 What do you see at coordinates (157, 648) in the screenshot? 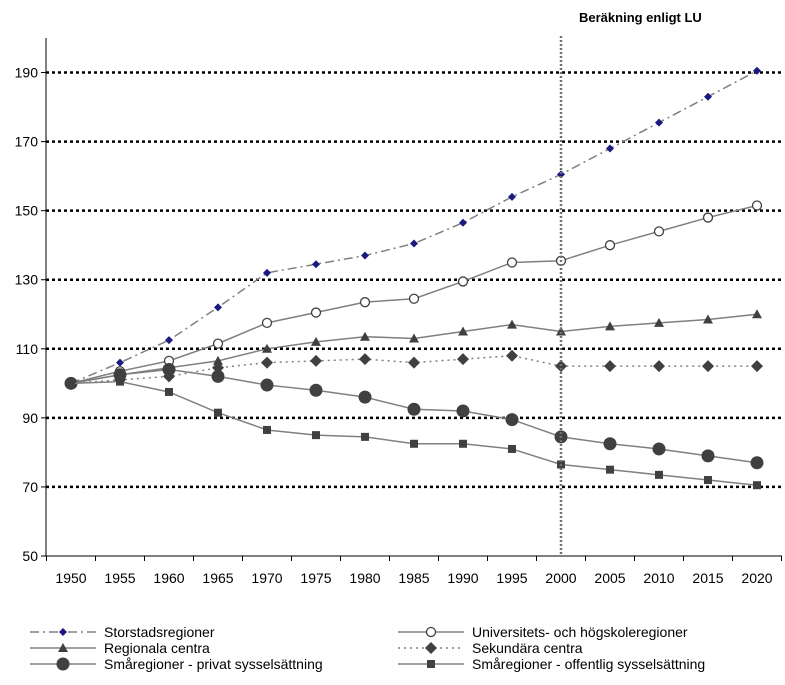
I see `legend-label: Regionala centra` at bounding box center [157, 648].